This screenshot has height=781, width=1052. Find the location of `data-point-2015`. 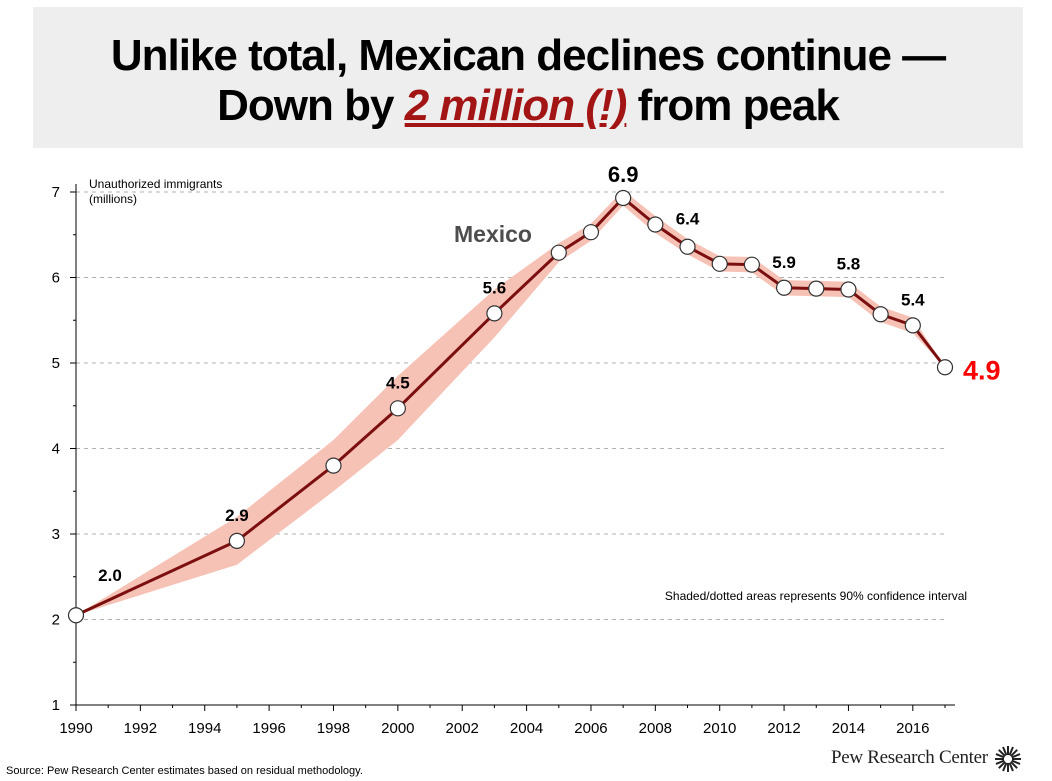

data-point-2015 is located at coordinates (880, 314).